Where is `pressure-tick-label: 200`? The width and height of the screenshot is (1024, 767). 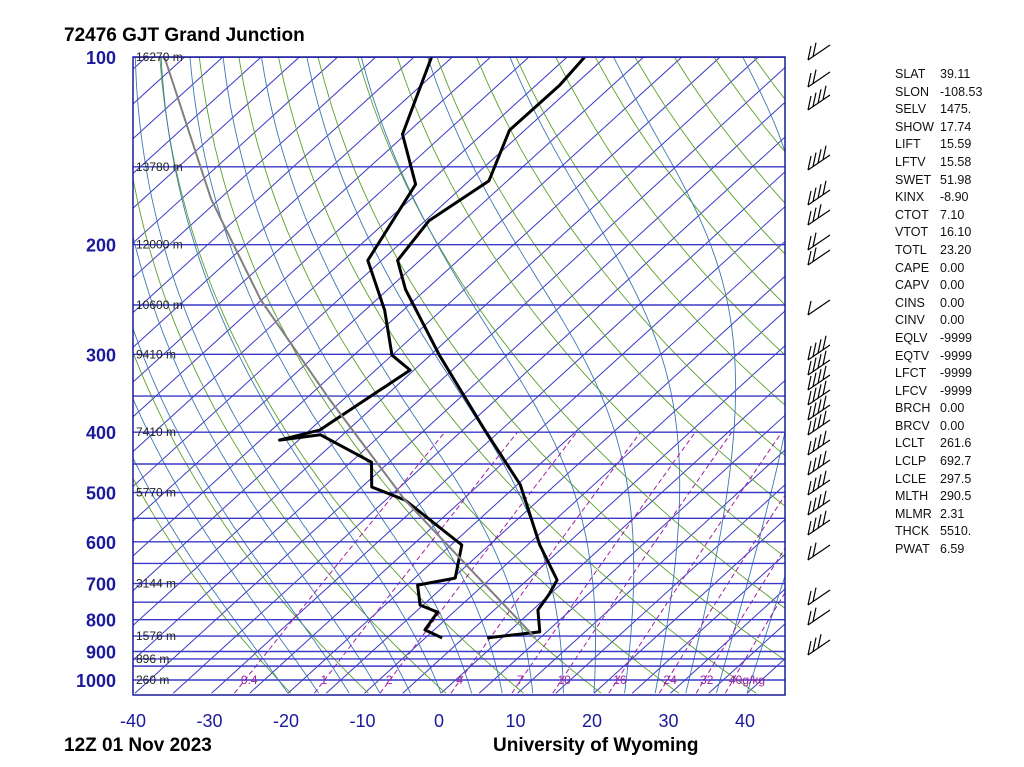 pressure-tick-label: 200 is located at coordinates (101, 246).